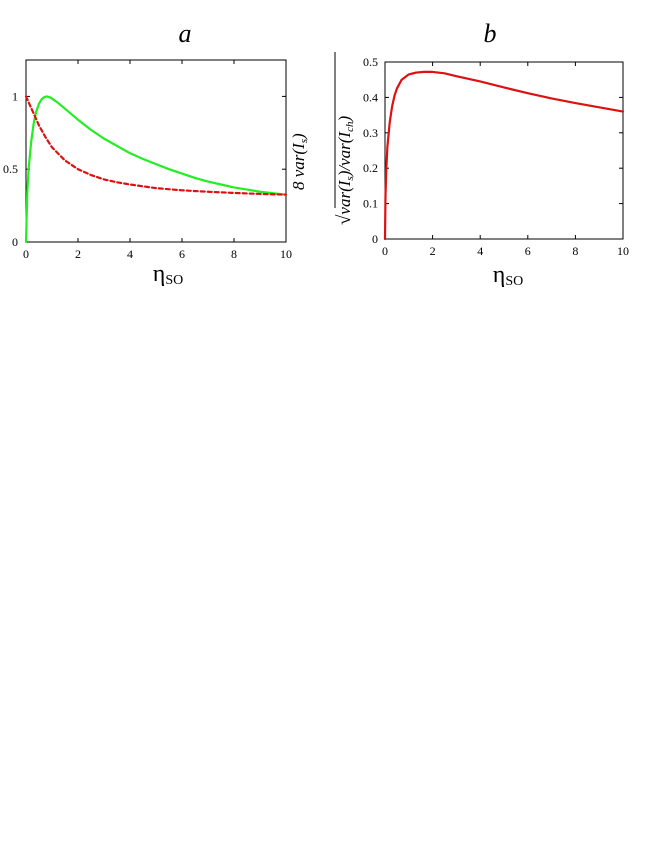  I want to click on panel-a-frame, so click(156, 151).